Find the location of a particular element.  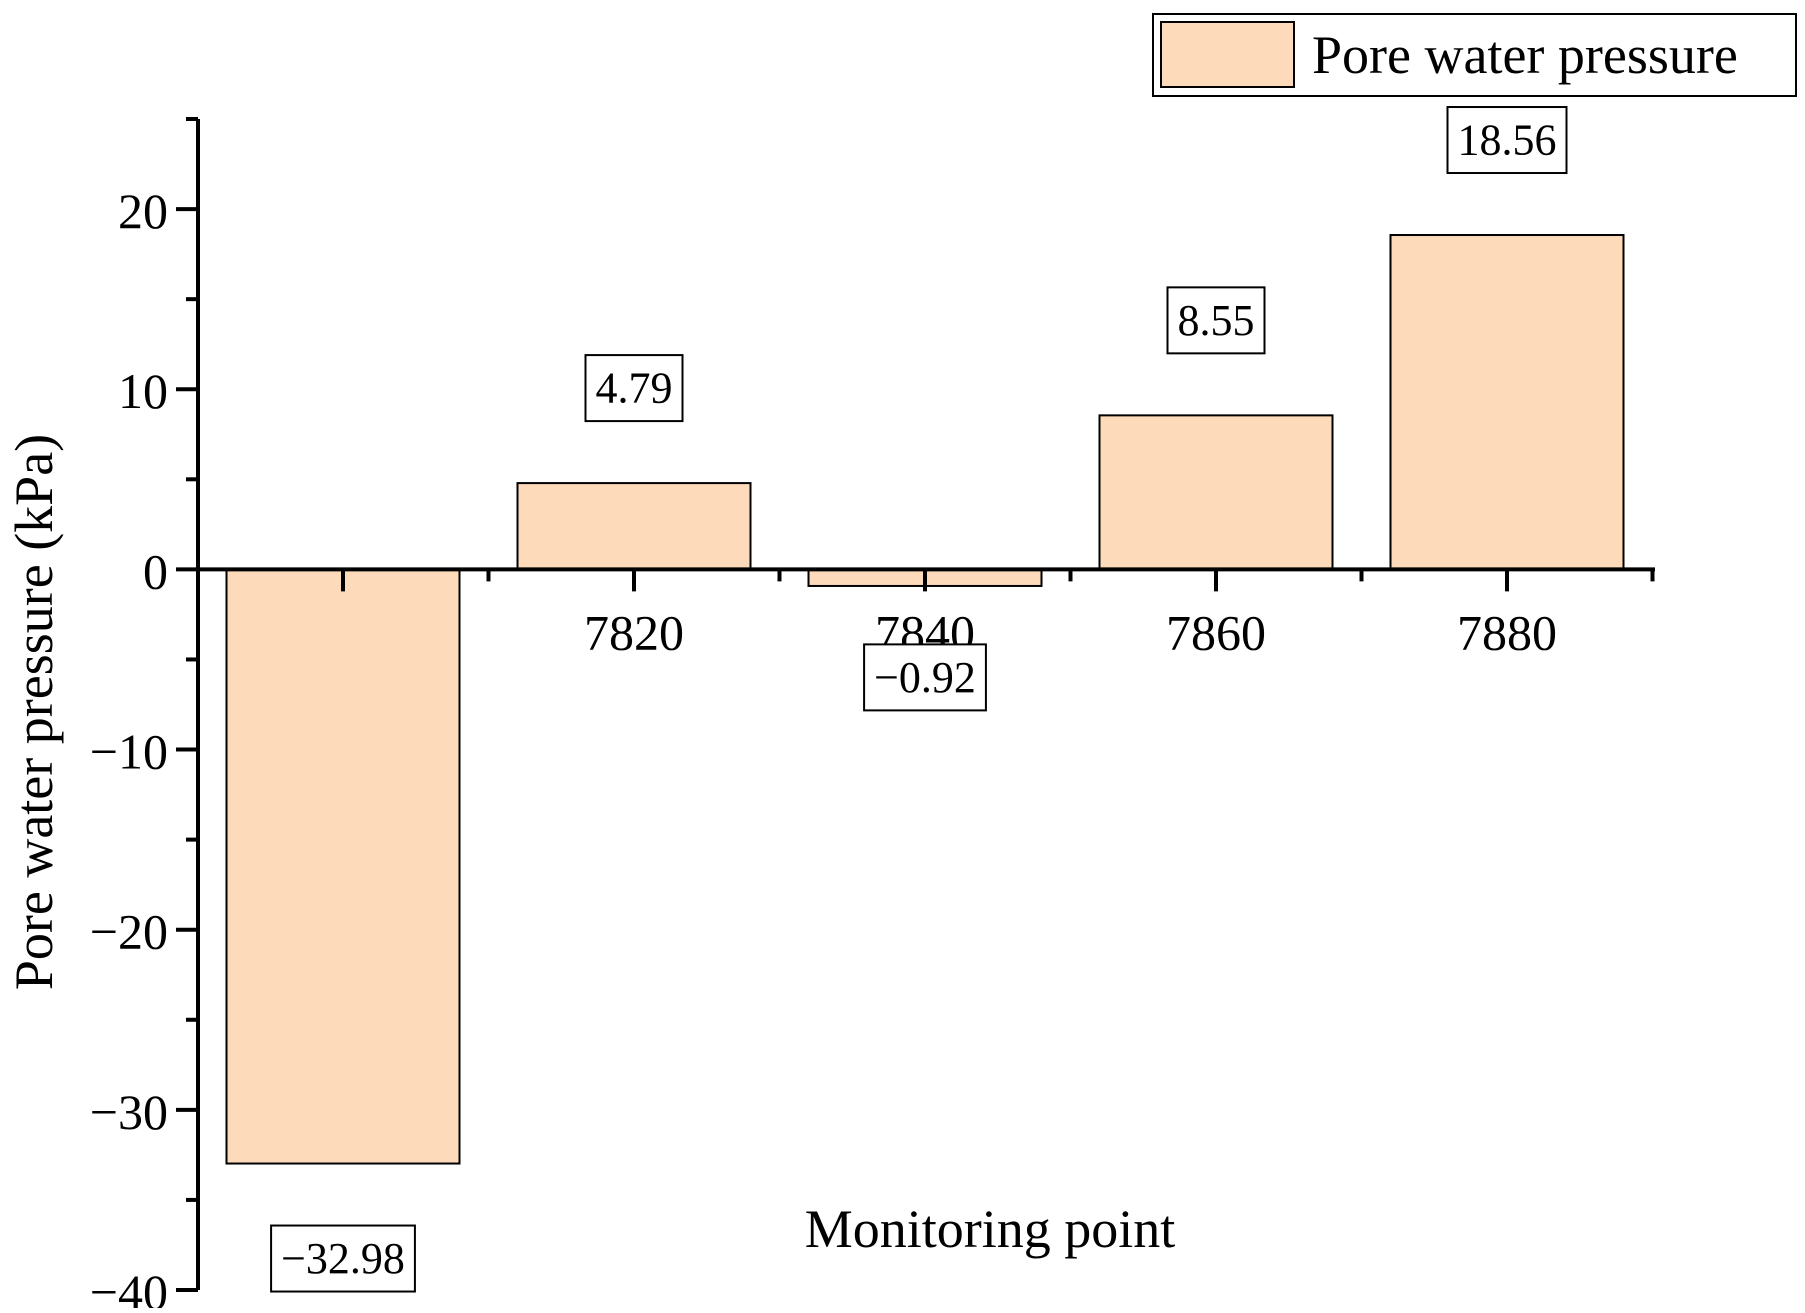

legend: Pore water pressure is located at coordinates (1474, 55).